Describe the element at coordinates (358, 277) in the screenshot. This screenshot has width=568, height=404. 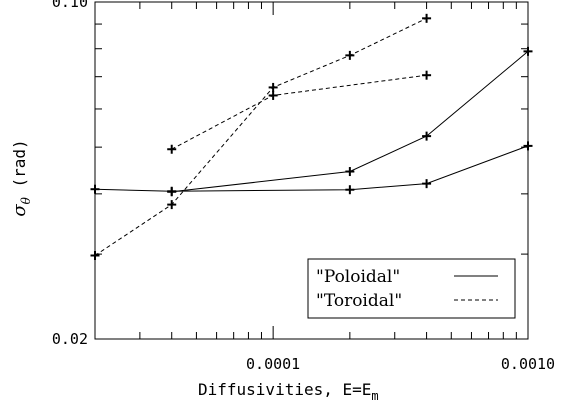
I see `legend-label-poloidal: "Poloidal"` at that location.